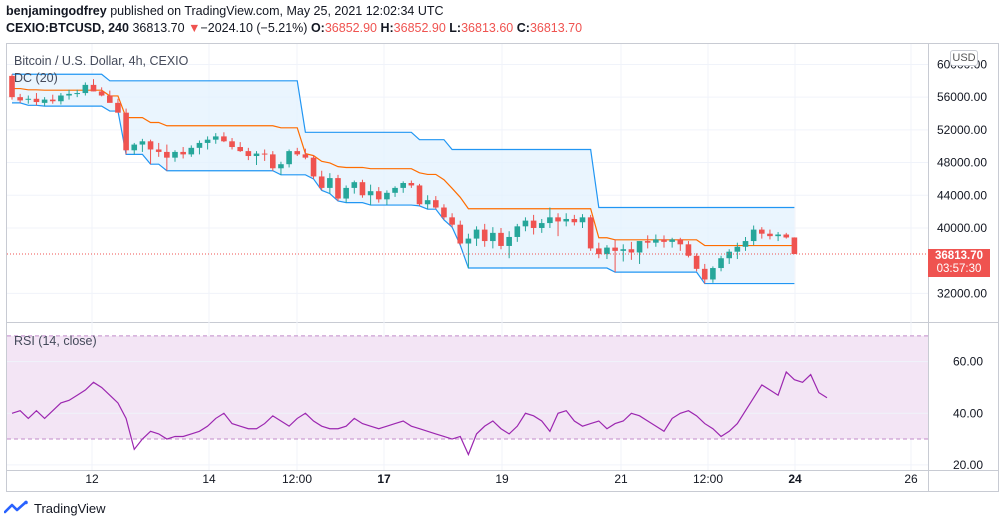 The width and height of the screenshot is (1006, 528). Describe the element at coordinates (55, 341) in the screenshot. I see `rsi-legend: RSI (14, close)` at that location.